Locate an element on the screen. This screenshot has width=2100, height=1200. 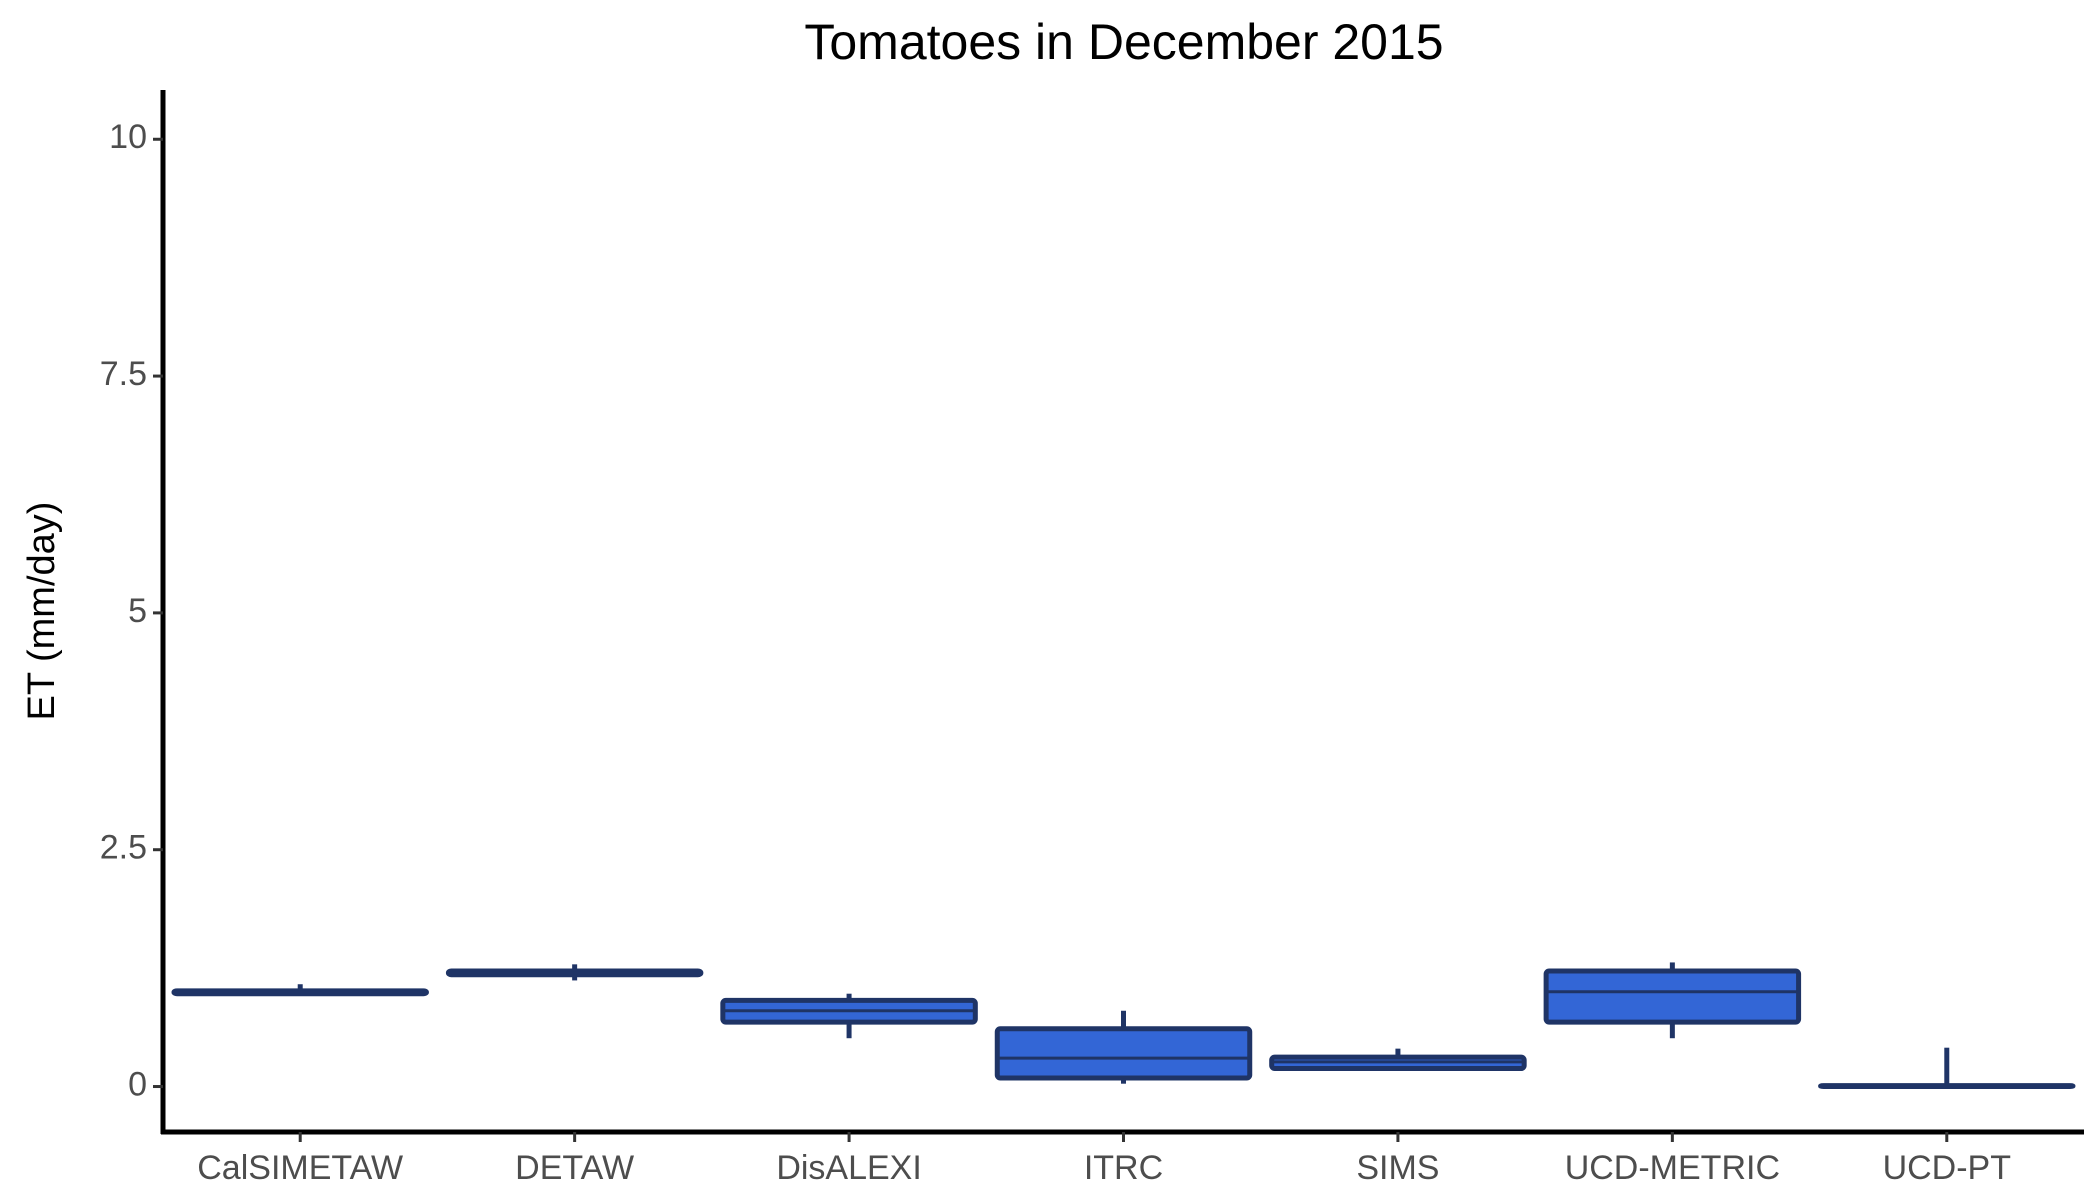
x-tick-label: DETAW is located at coordinates (574, 1168).